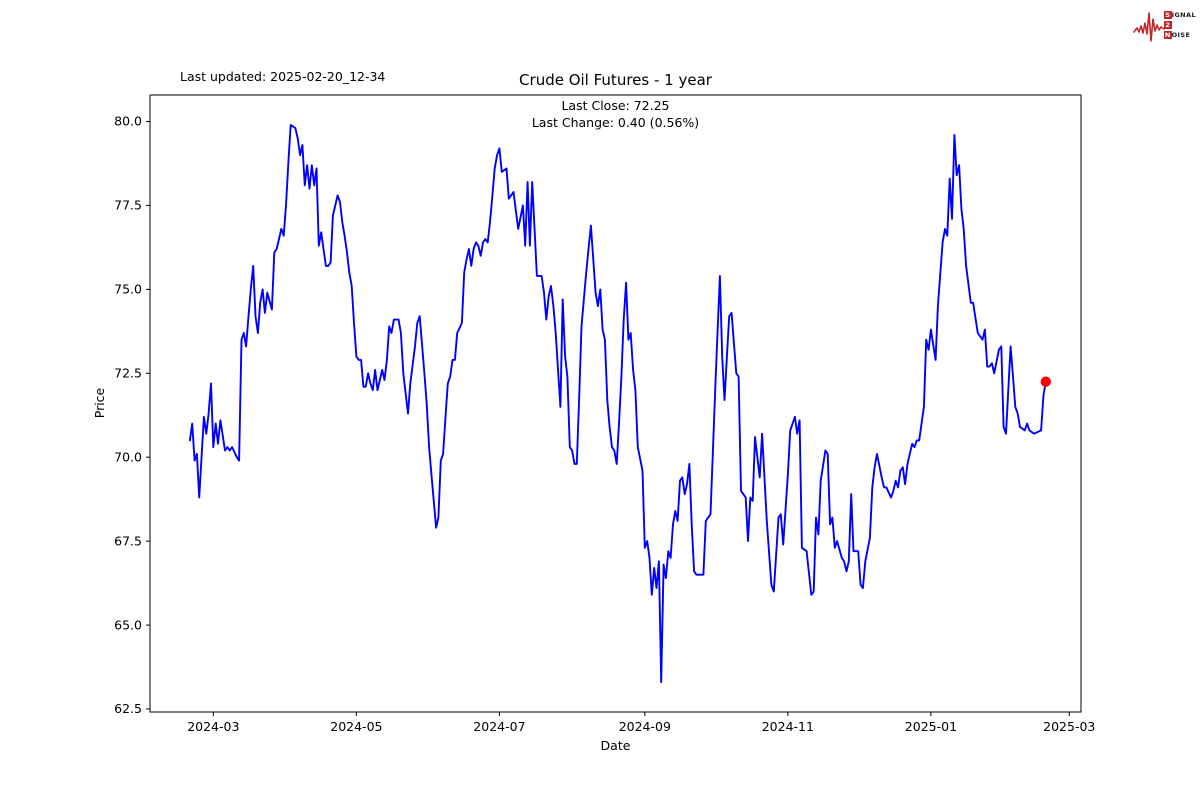 This screenshot has height=800, width=1200. Describe the element at coordinates (128, 456) in the screenshot. I see `y-tick-label: 70.0` at that location.